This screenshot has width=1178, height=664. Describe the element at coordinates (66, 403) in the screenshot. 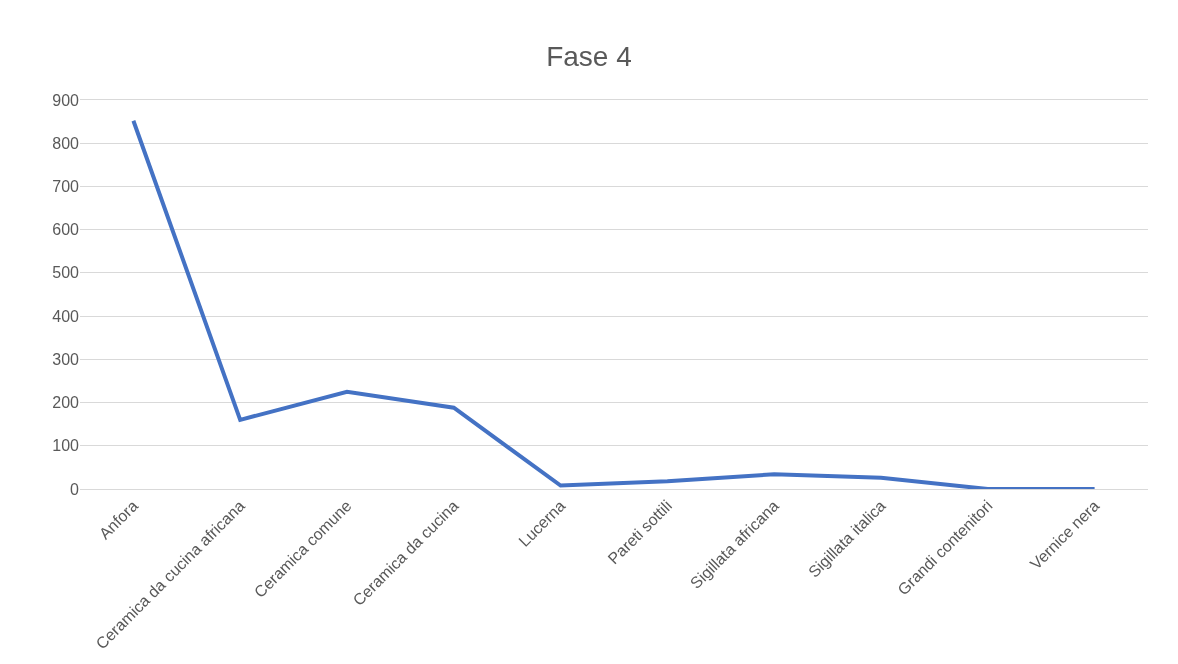

I see `y-tick-label: 200` at that location.